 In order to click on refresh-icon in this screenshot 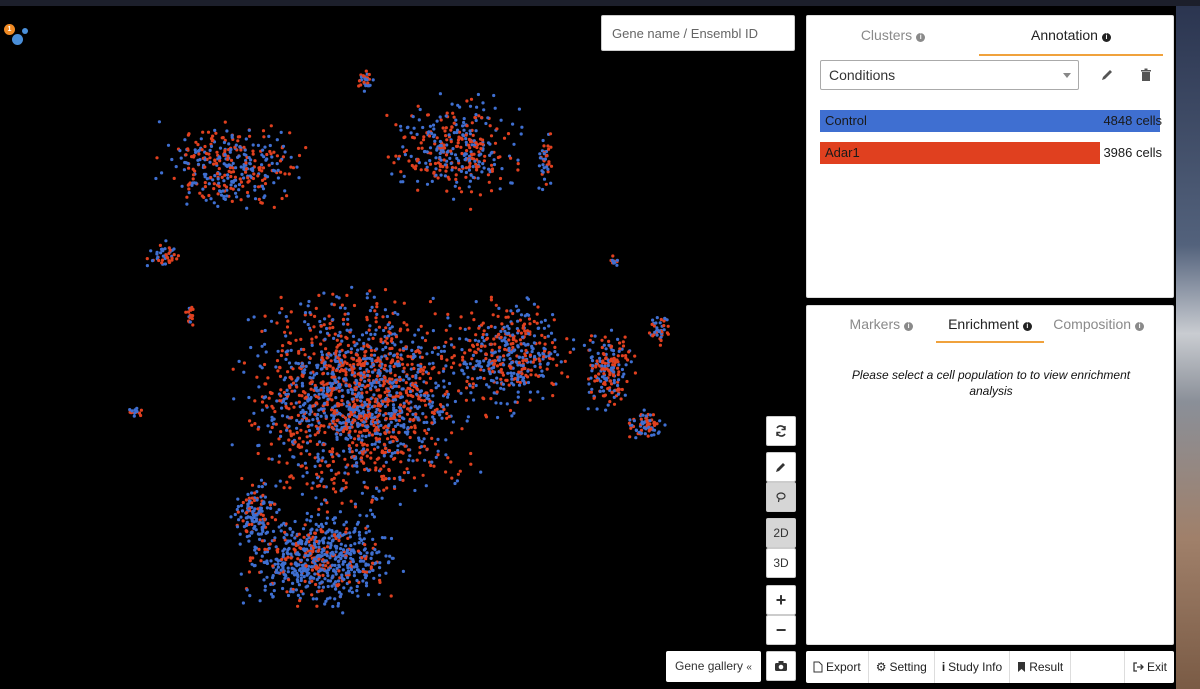, I will do `click(781, 431)`.